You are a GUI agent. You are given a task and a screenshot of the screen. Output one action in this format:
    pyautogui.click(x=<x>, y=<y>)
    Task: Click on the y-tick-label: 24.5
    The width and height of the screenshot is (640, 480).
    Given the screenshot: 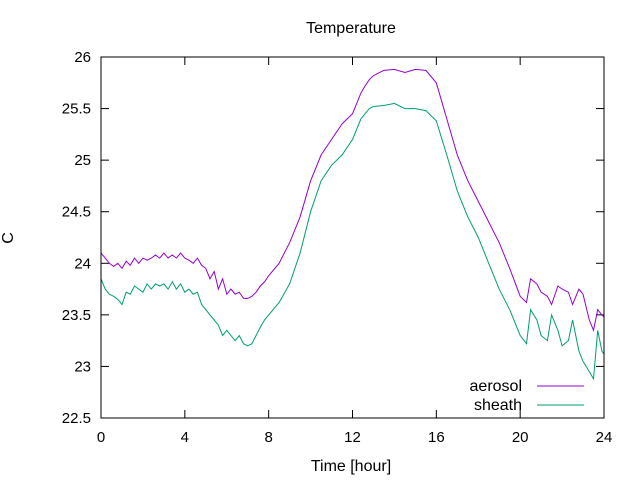 What is the action you would take?
    pyautogui.click(x=76, y=212)
    